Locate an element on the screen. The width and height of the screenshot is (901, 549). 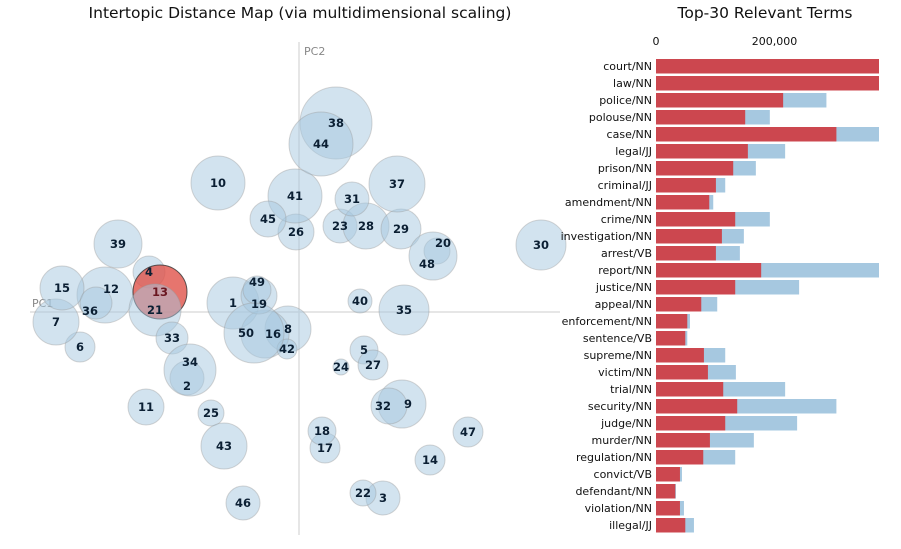
term-label: regulation/NN is located at coordinates (614, 457).